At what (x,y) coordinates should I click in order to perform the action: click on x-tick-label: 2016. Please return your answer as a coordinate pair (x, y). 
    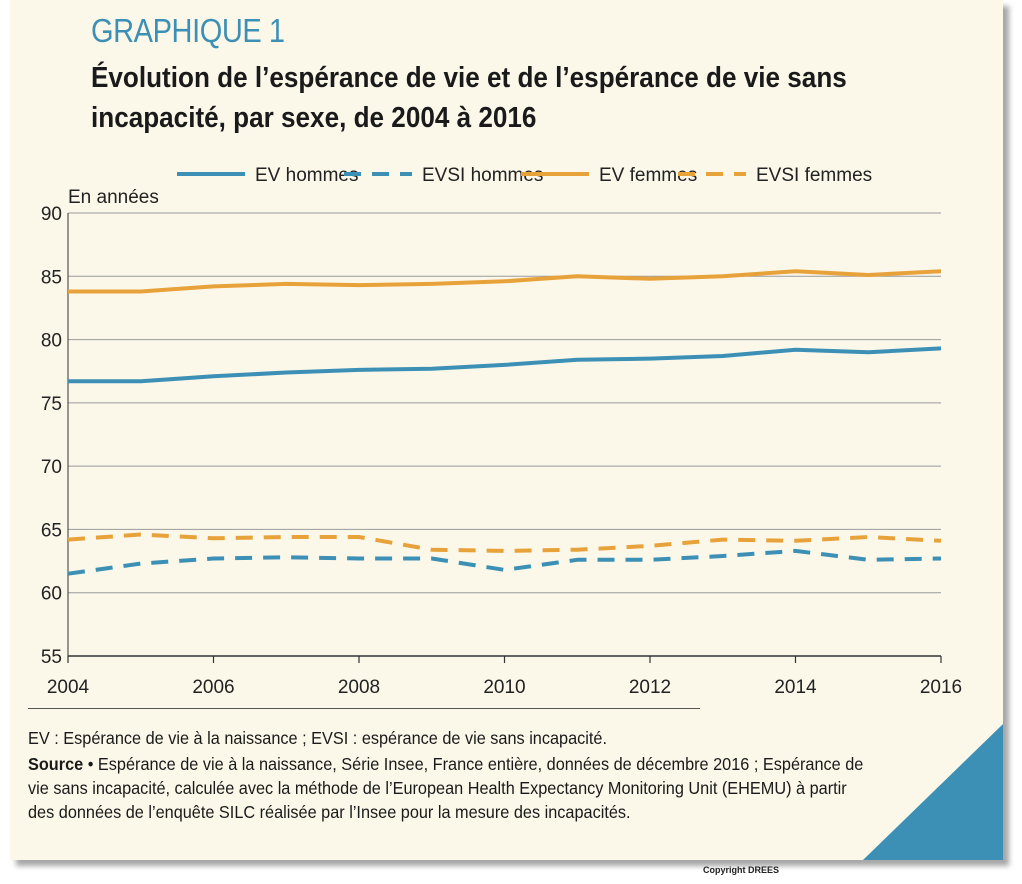
    Looking at the image, I should click on (941, 687).